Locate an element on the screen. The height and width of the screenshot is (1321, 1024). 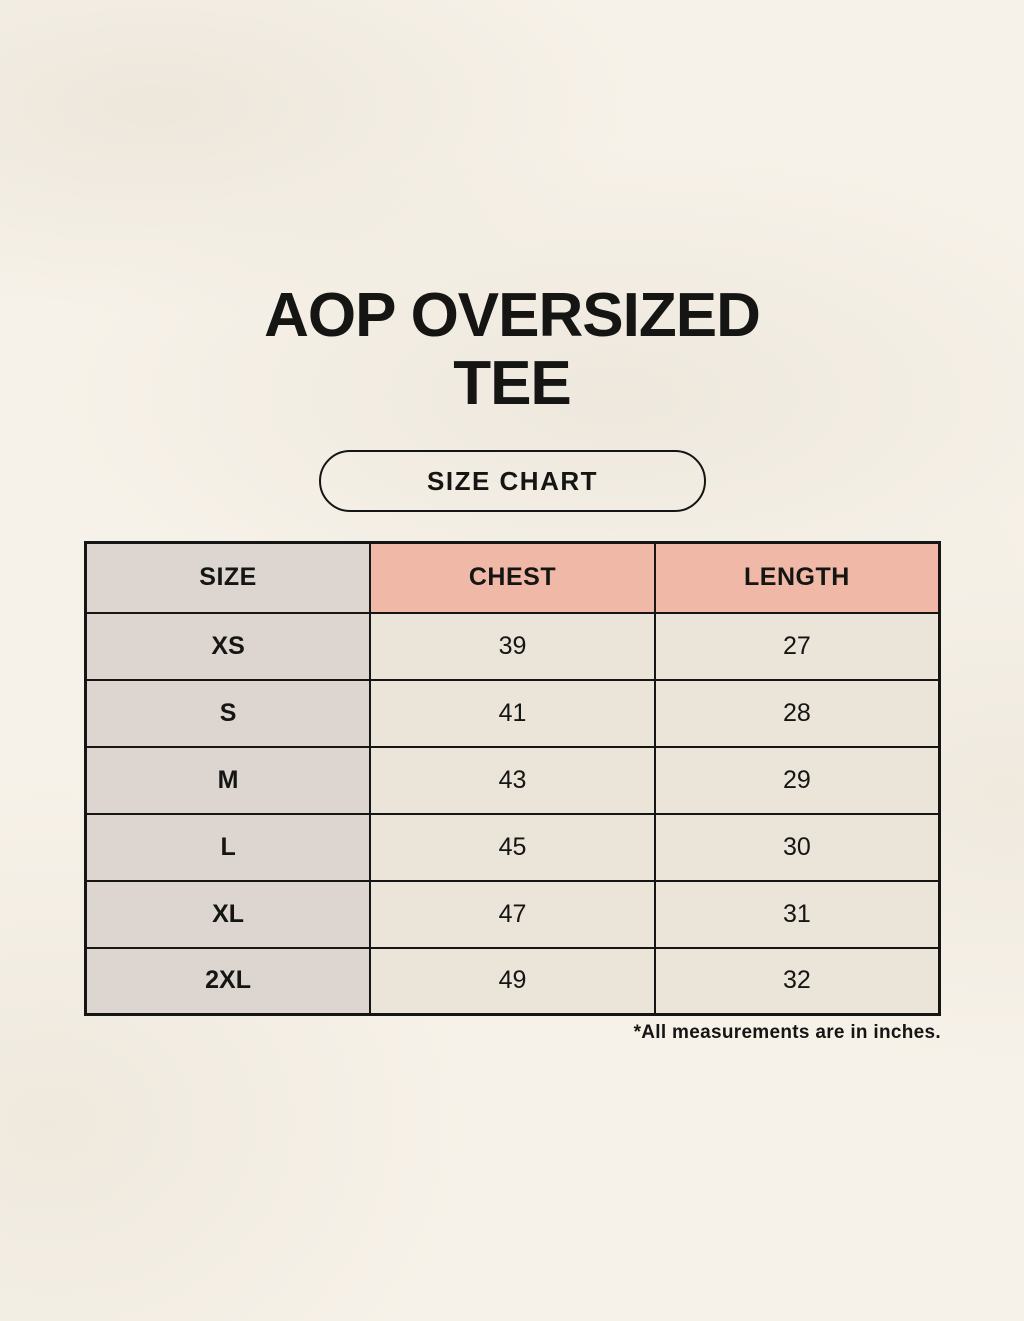
size-cell: L is located at coordinates (228, 847).